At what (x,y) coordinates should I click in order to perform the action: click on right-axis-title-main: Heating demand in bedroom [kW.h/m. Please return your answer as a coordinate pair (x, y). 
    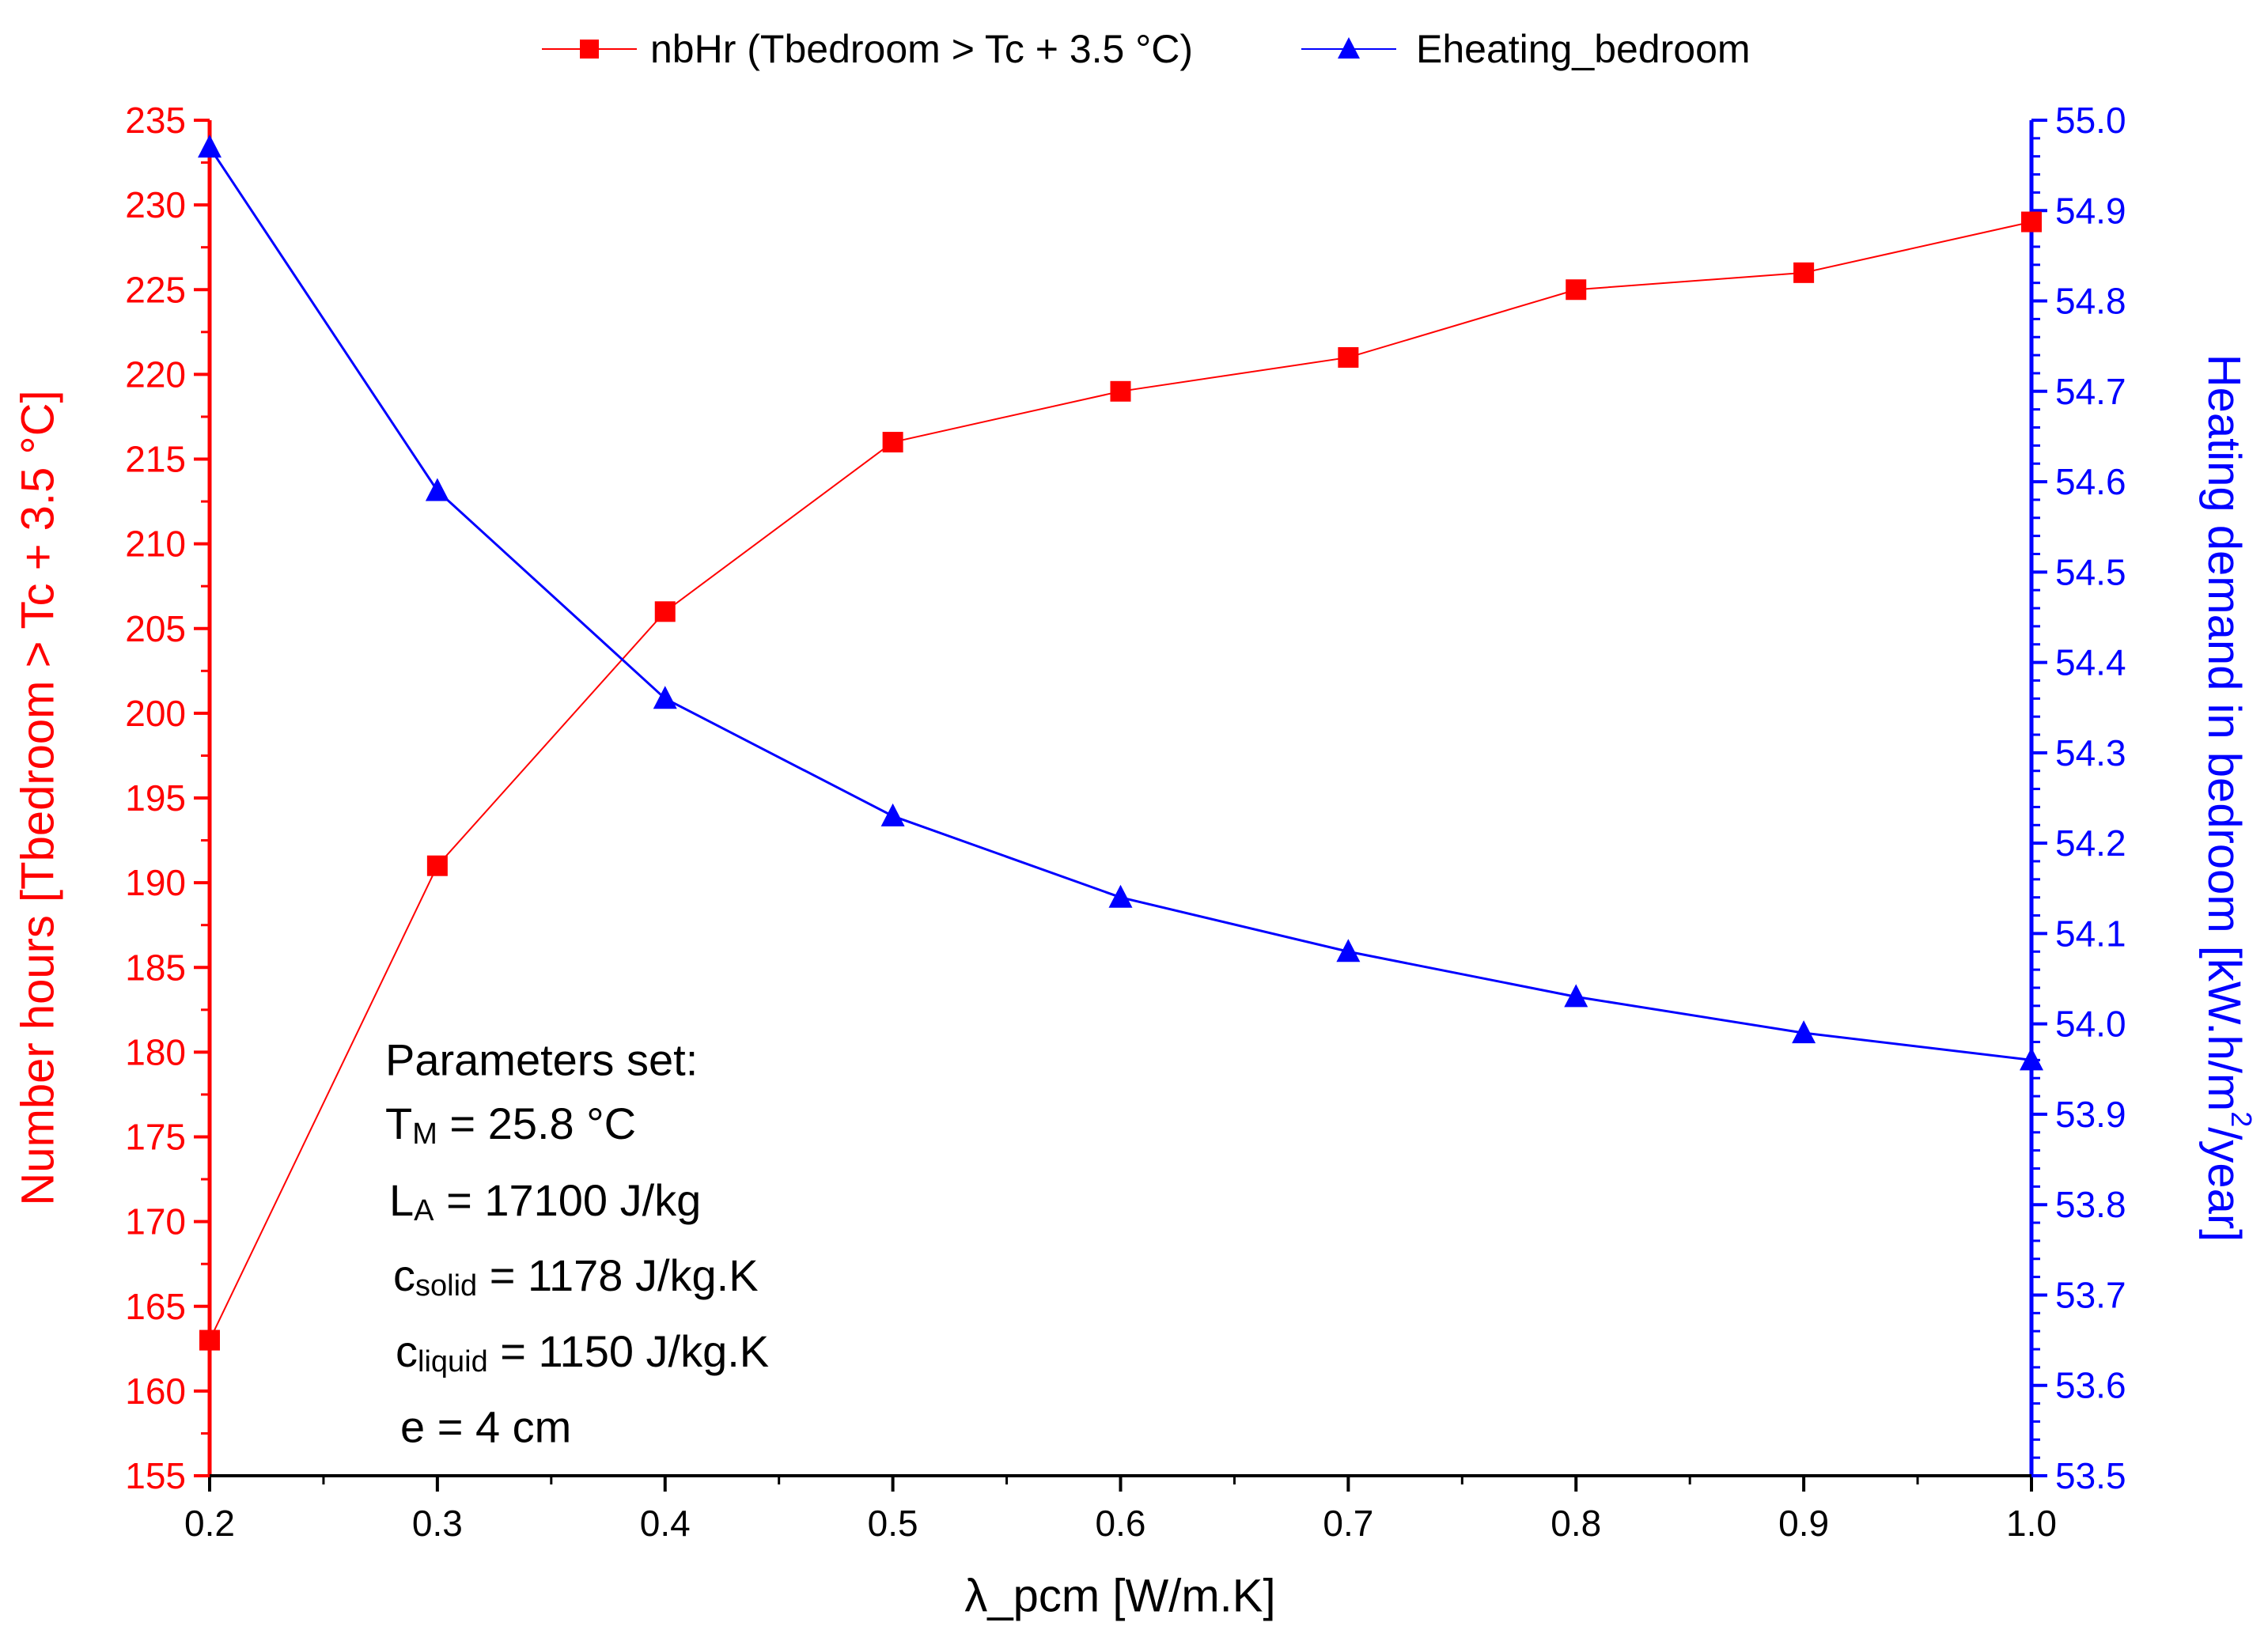
    Looking at the image, I should click on (2225, 732).